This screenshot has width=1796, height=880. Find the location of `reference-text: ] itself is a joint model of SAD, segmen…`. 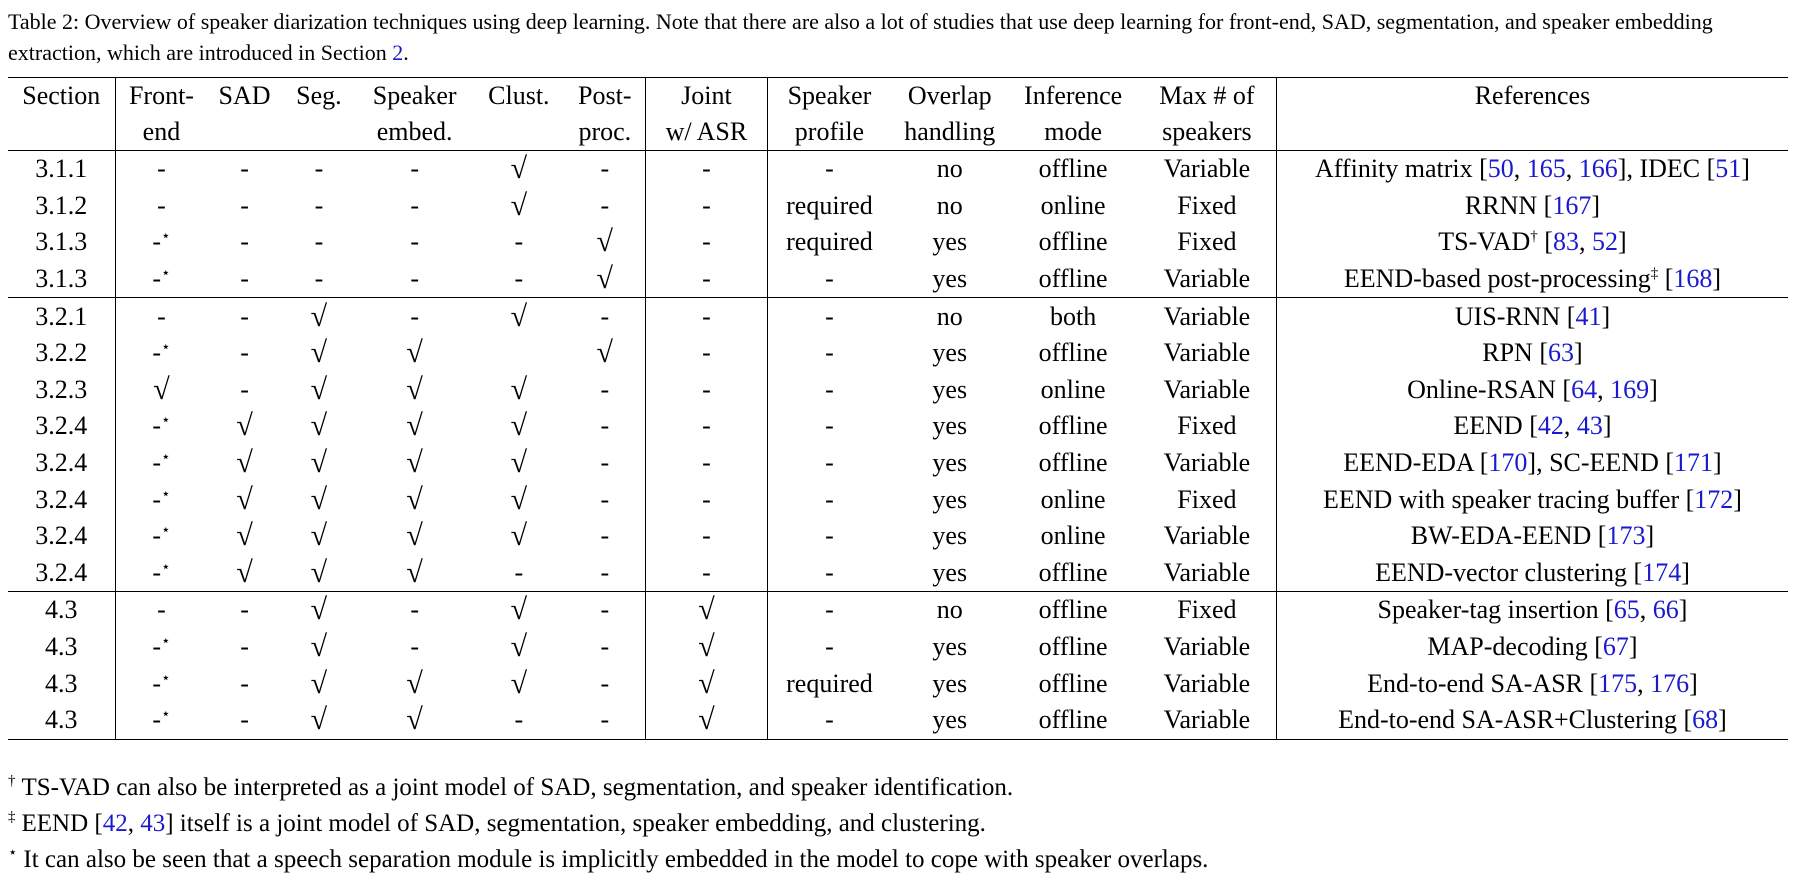

reference-text: ] itself is a joint model of SAD, segmen… is located at coordinates (575, 823).